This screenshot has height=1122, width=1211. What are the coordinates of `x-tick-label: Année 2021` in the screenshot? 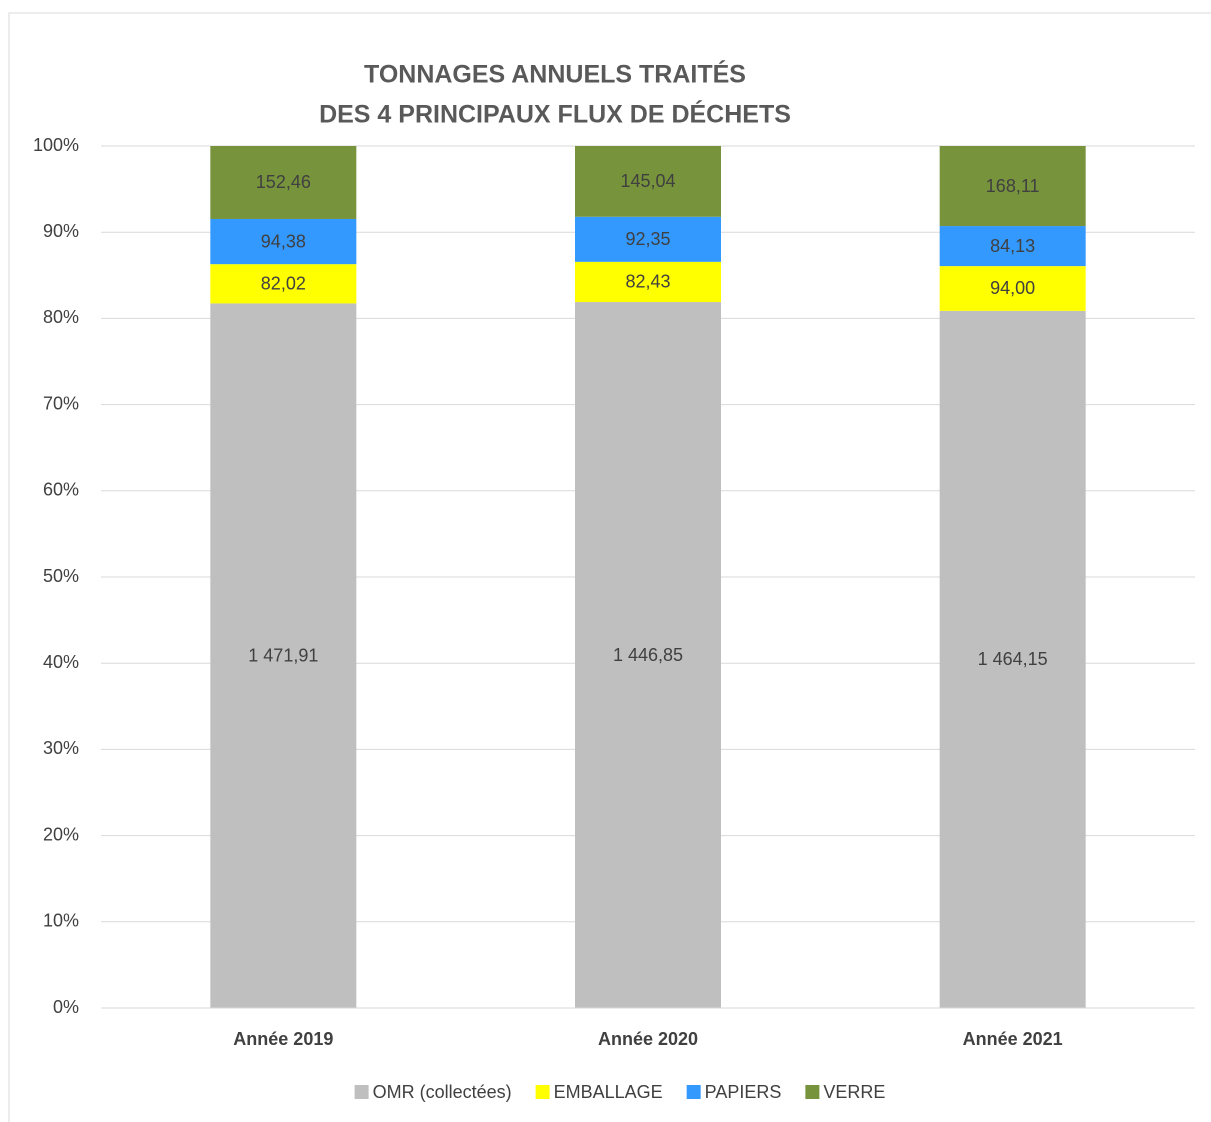 It's located at (1013, 1039).